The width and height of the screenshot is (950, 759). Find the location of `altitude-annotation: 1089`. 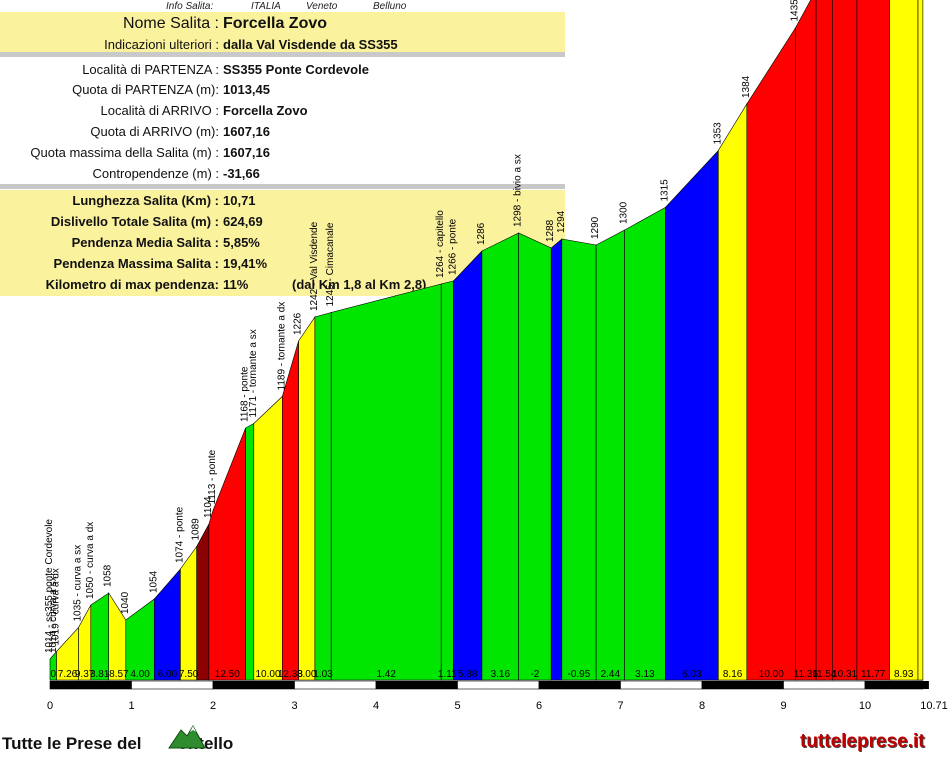

altitude-annotation: 1089 is located at coordinates (196, 529).